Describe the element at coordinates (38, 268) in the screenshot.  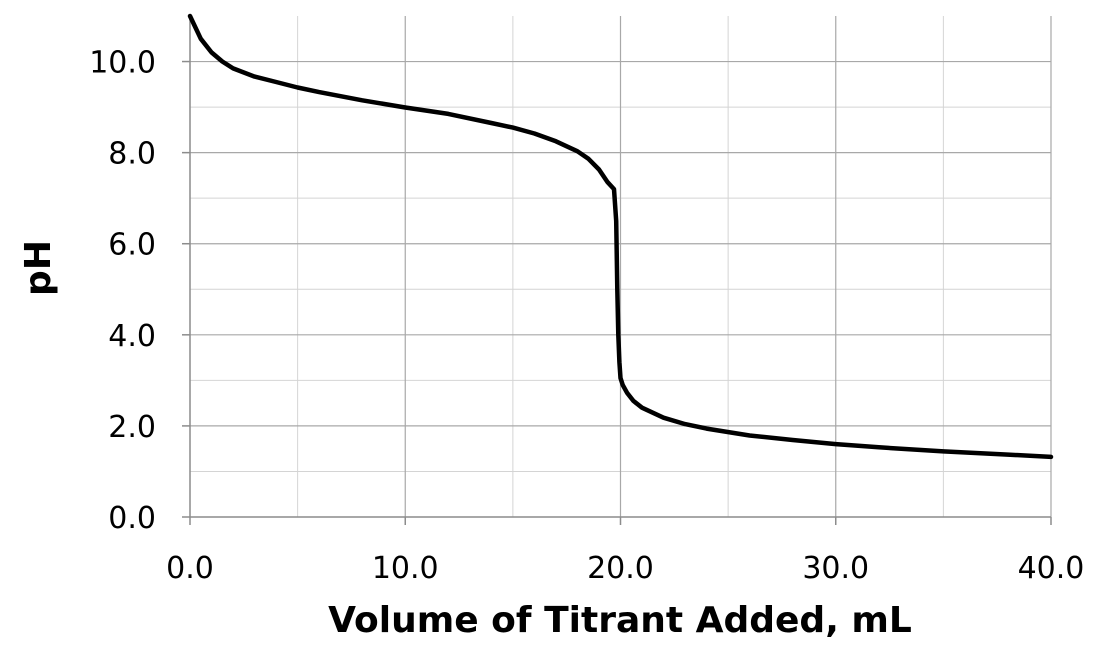
I see `y-axis-title: pH` at that location.